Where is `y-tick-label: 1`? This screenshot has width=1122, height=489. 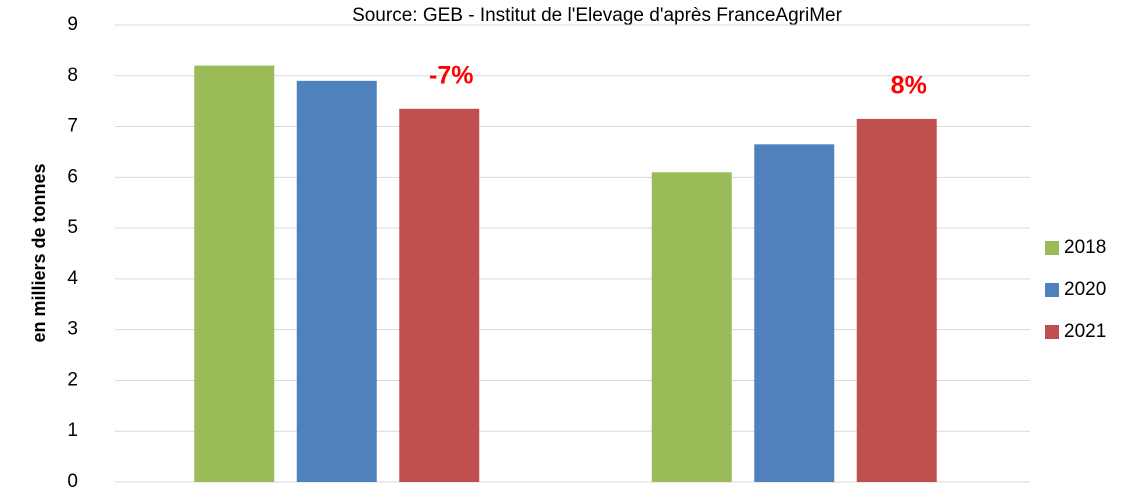
y-tick-label: 1 is located at coordinates (72, 430).